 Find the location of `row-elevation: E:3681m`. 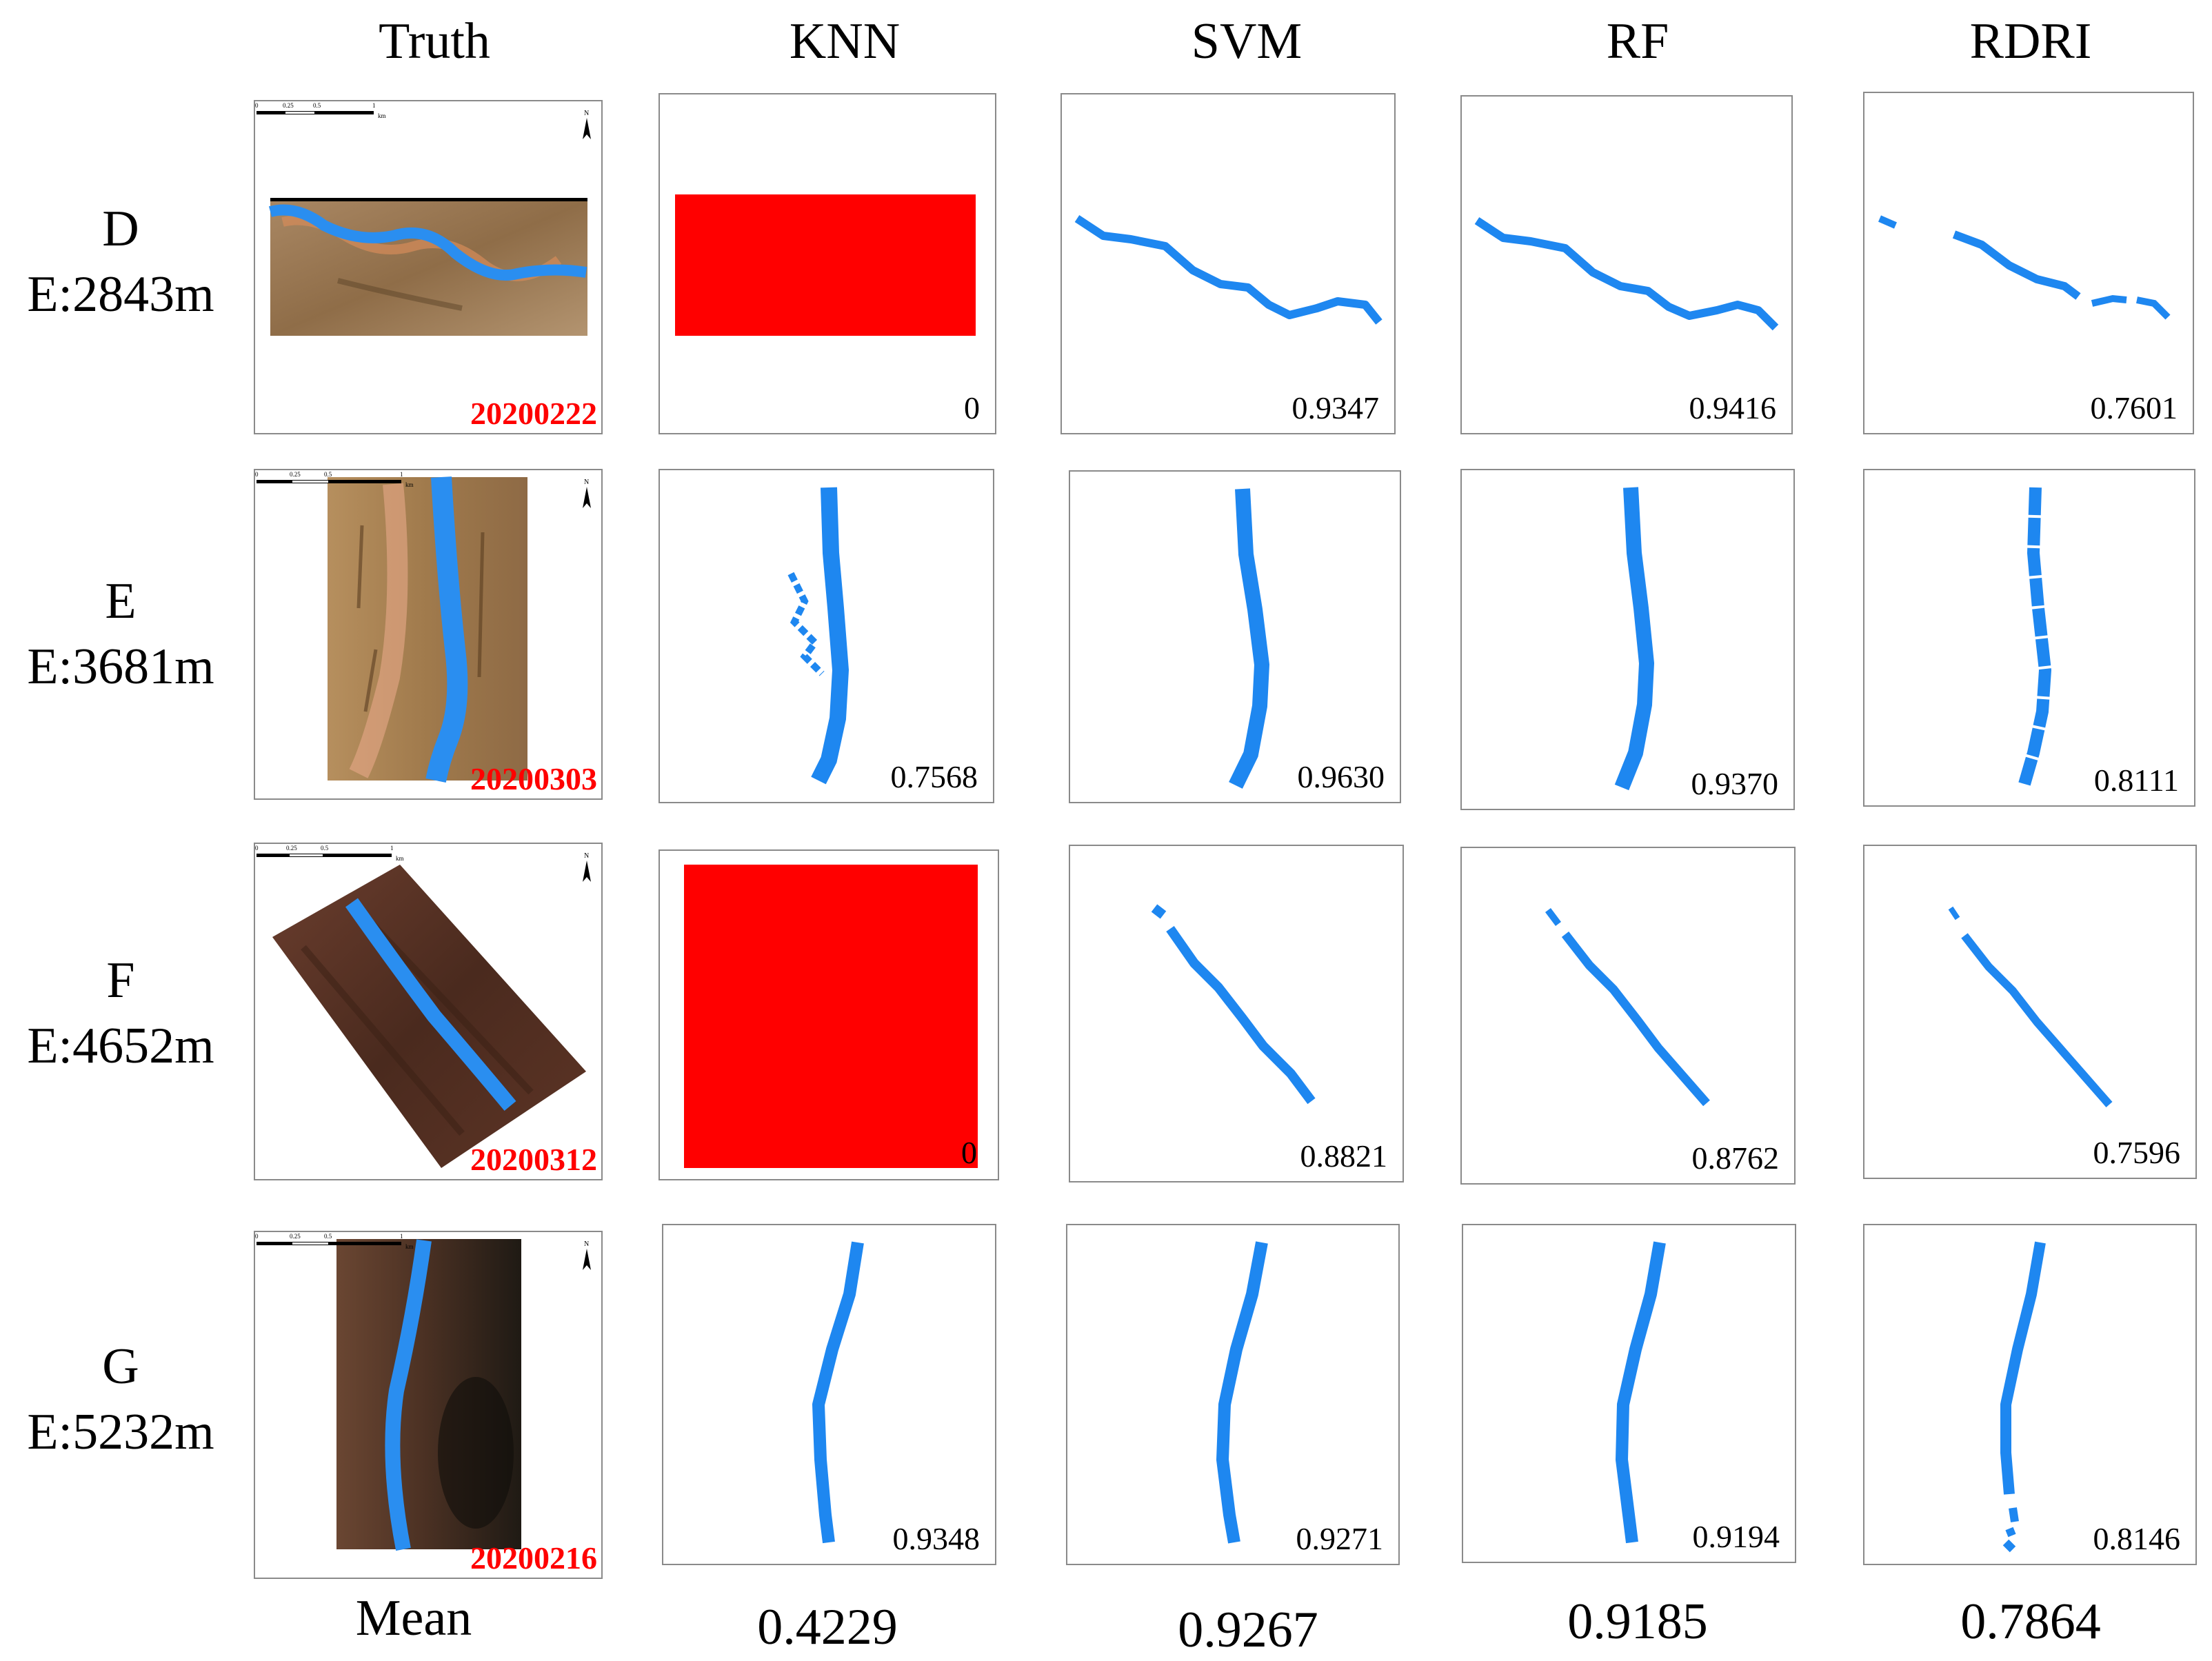

row-elevation: E:3681m is located at coordinates (120, 666).